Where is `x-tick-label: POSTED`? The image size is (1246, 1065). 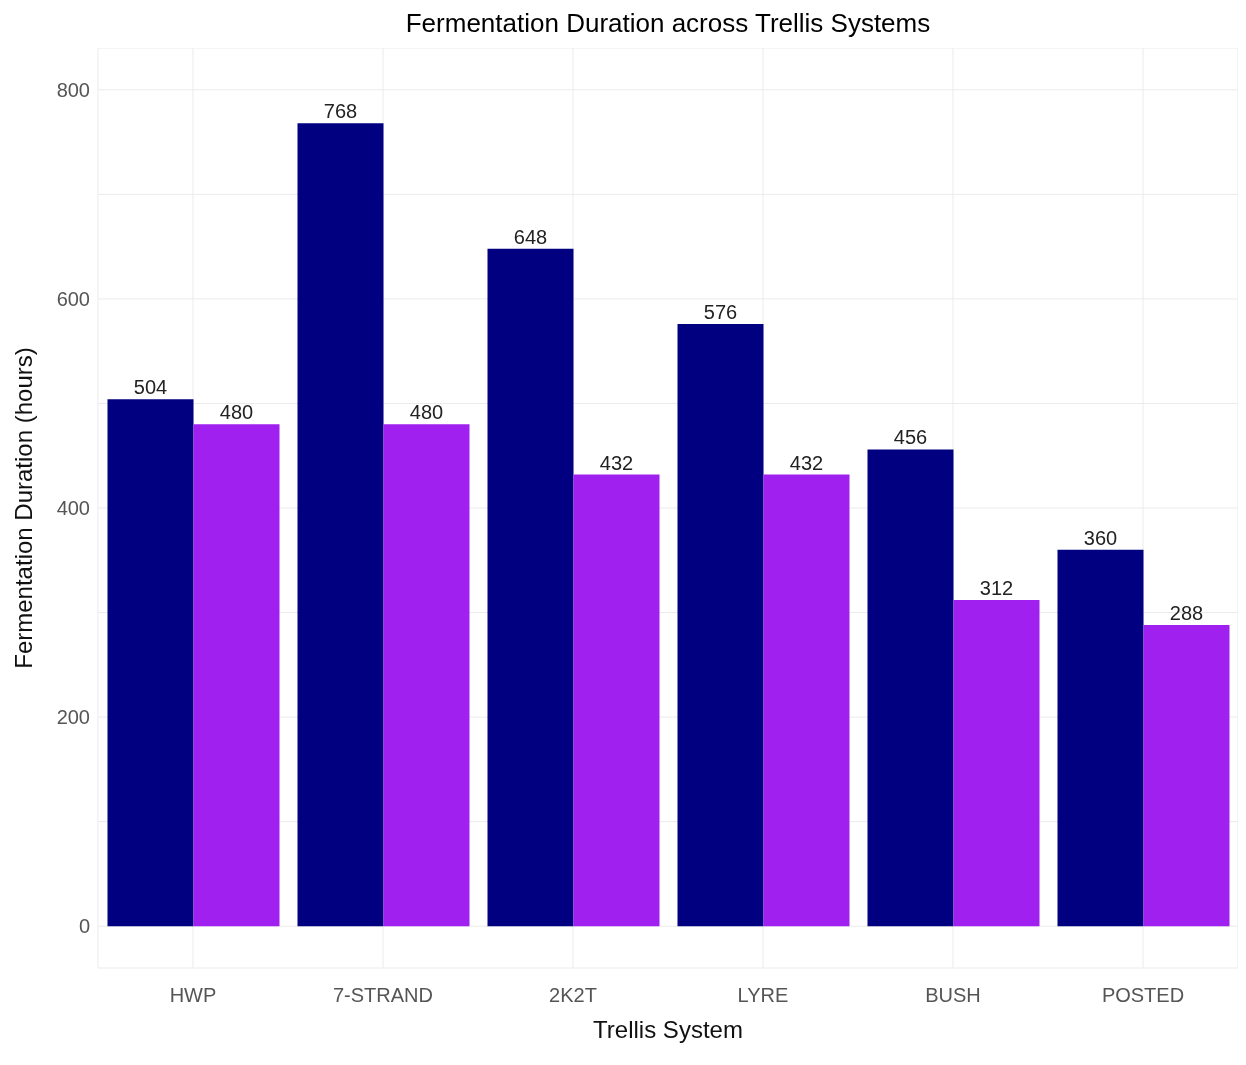
x-tick-label: POSTED is located at coordinates (1143, 995).